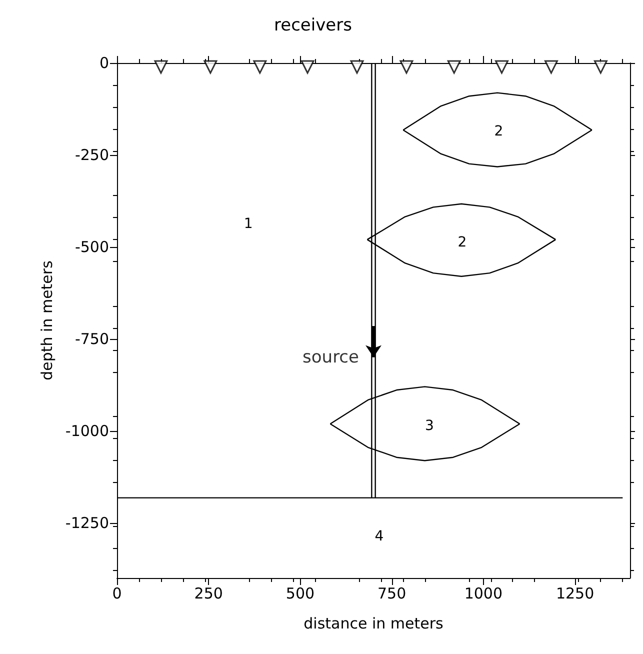 This screenshot has height=654, width=643. What do you see at coordinates (575, 593) in the screenshot?
I see `x-tick-label: 1250` at bounding box center [575, 593].